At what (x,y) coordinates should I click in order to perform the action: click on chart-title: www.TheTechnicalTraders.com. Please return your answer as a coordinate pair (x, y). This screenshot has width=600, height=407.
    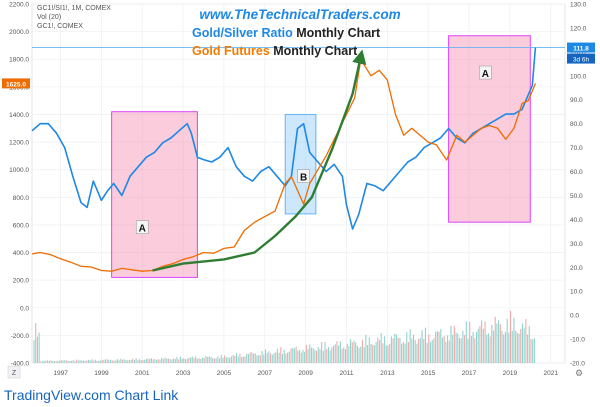
    Looking at the image, I should click on (299, 14).